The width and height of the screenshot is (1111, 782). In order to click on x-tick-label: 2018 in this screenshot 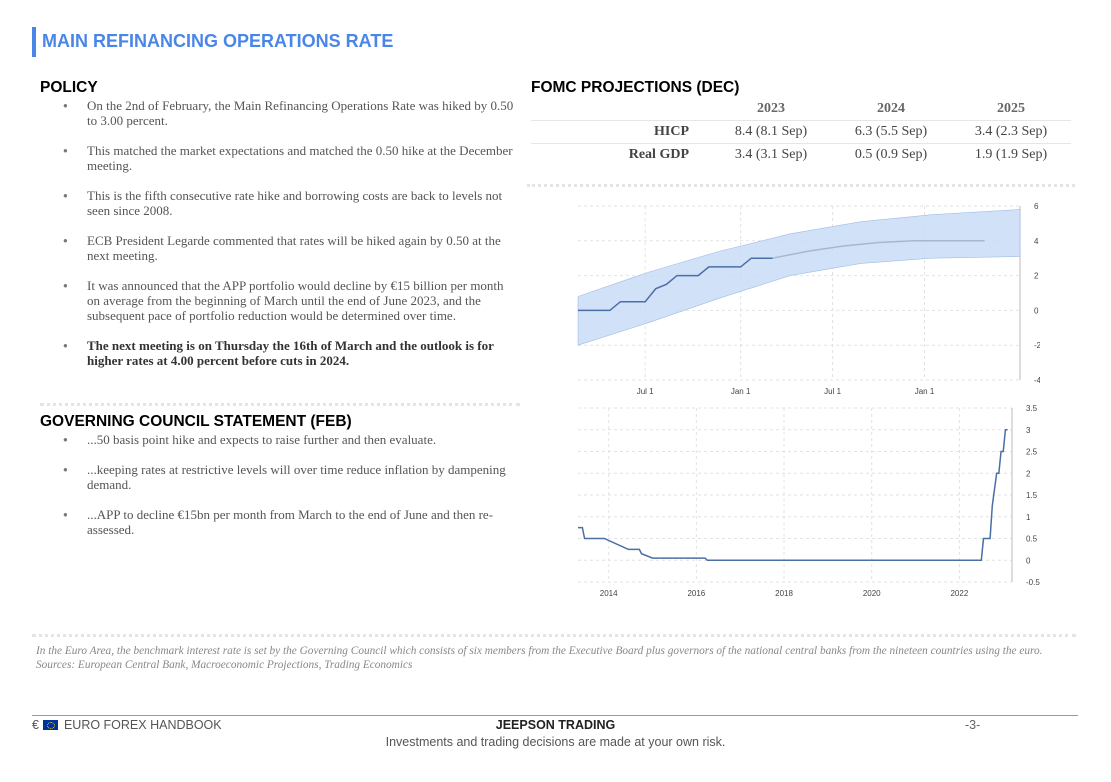, I will do `click(784, 593)`.